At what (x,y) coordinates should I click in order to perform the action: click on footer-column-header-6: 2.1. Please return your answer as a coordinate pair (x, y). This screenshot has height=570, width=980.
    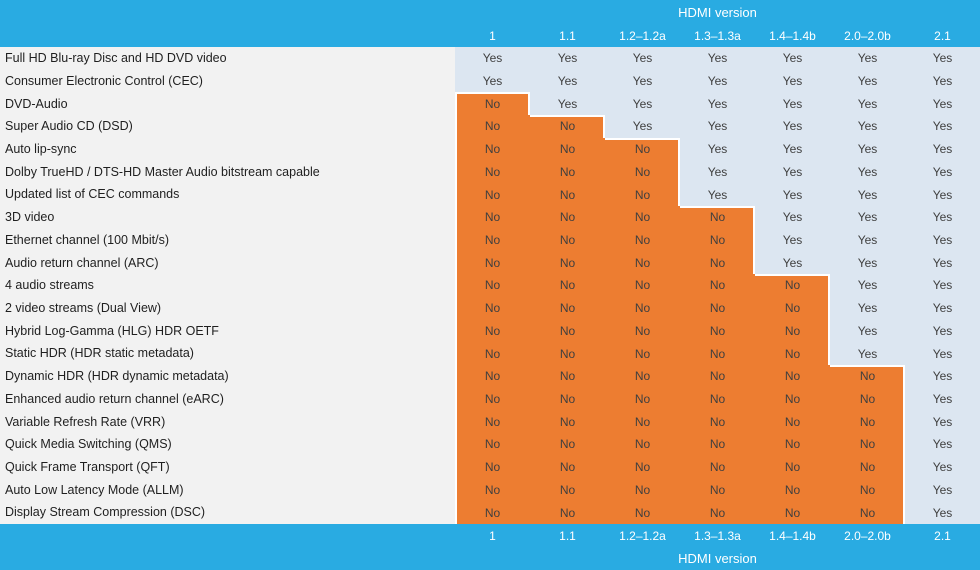
    Looking at the image, I should click on (942, 535).